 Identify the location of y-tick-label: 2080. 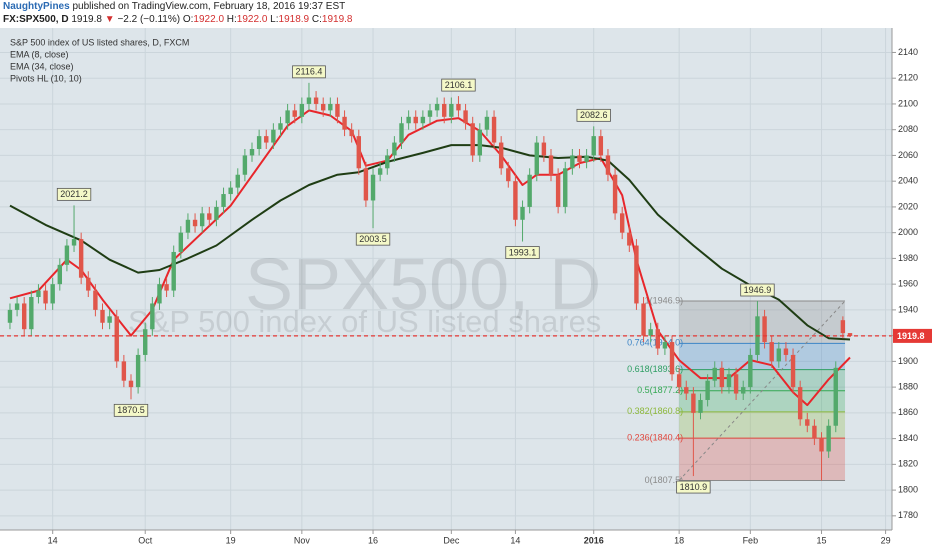
(908, 129).